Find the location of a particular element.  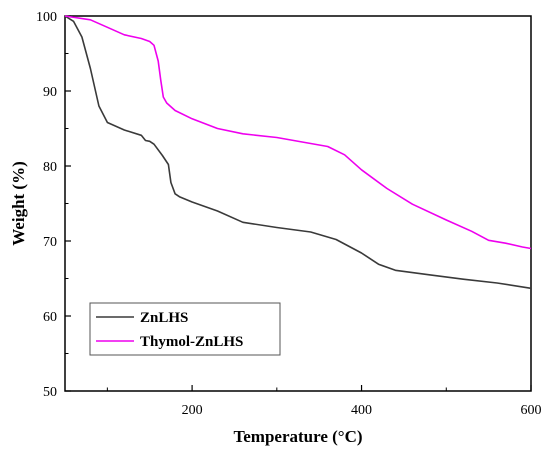

legend: ZnLHS Thymol-ZnLHS is located at coordinates (185, 329).